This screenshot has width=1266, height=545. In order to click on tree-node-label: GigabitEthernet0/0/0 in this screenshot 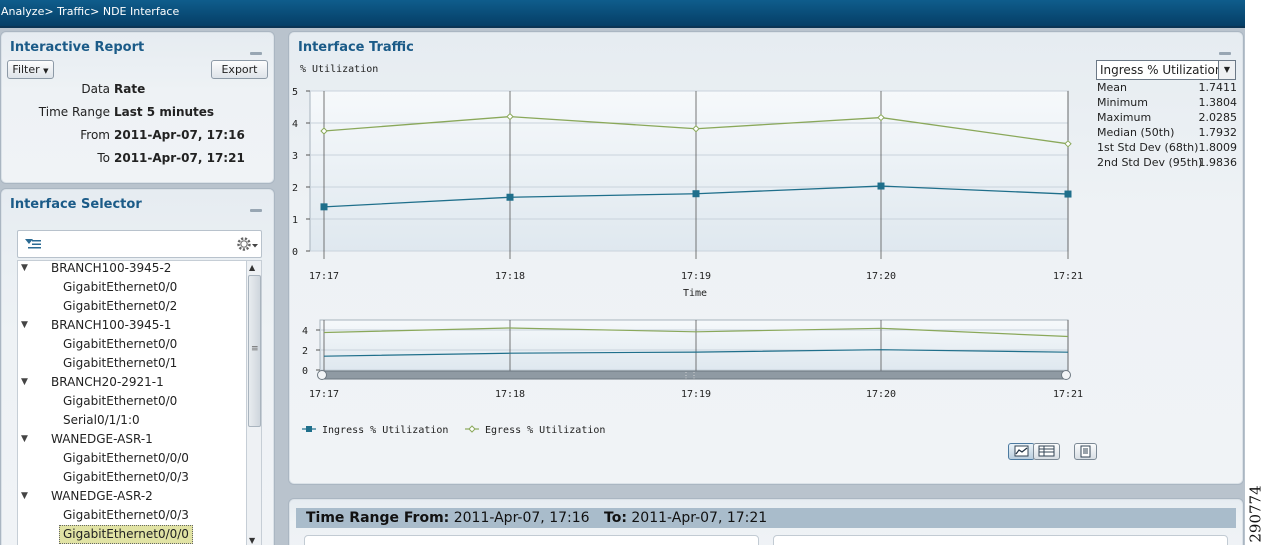, I will do `click(126, 534)`.